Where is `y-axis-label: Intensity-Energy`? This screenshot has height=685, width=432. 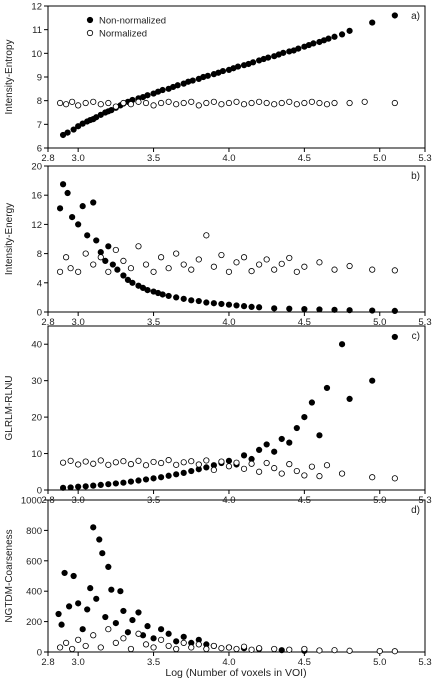 y-axis-label: Intensity-Energy is located at coordinates (9, 239).